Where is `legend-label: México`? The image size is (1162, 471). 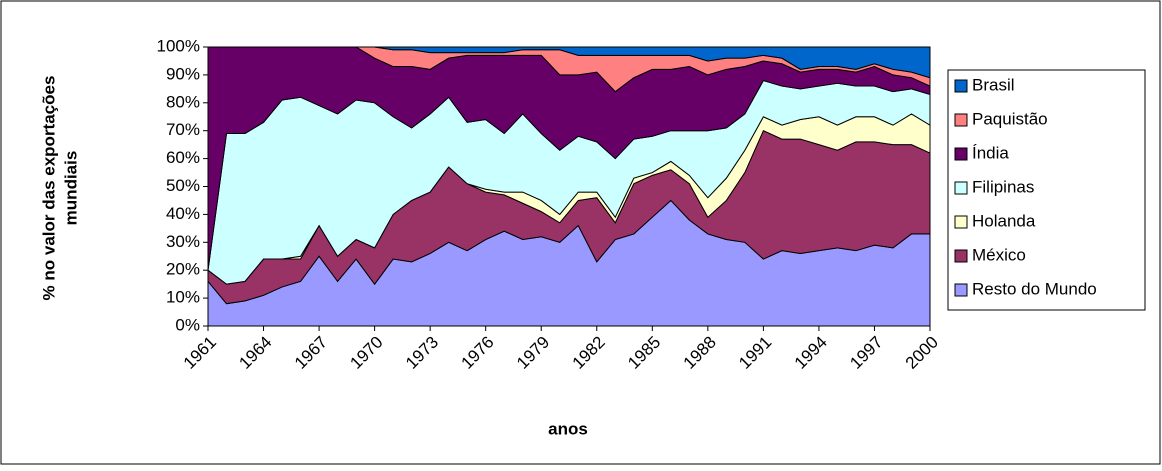 legend-label: México is located at coordinates (999, 254).